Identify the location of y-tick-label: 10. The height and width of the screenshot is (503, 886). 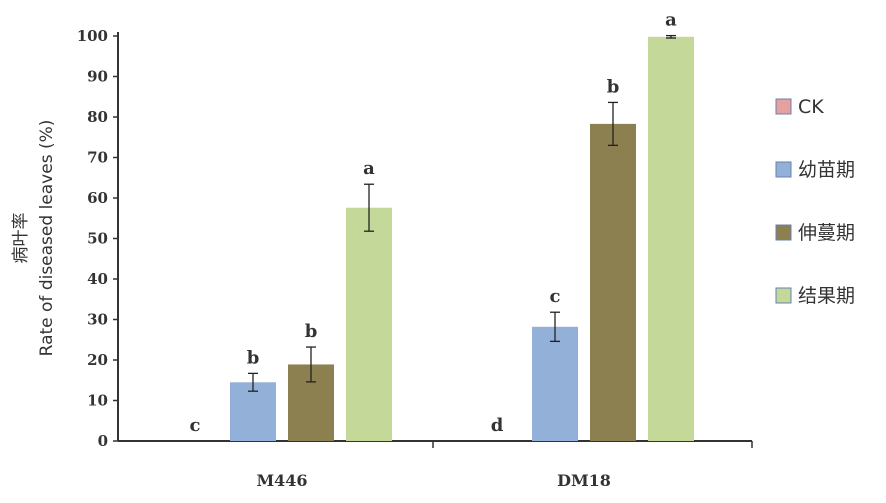
(97, 401).